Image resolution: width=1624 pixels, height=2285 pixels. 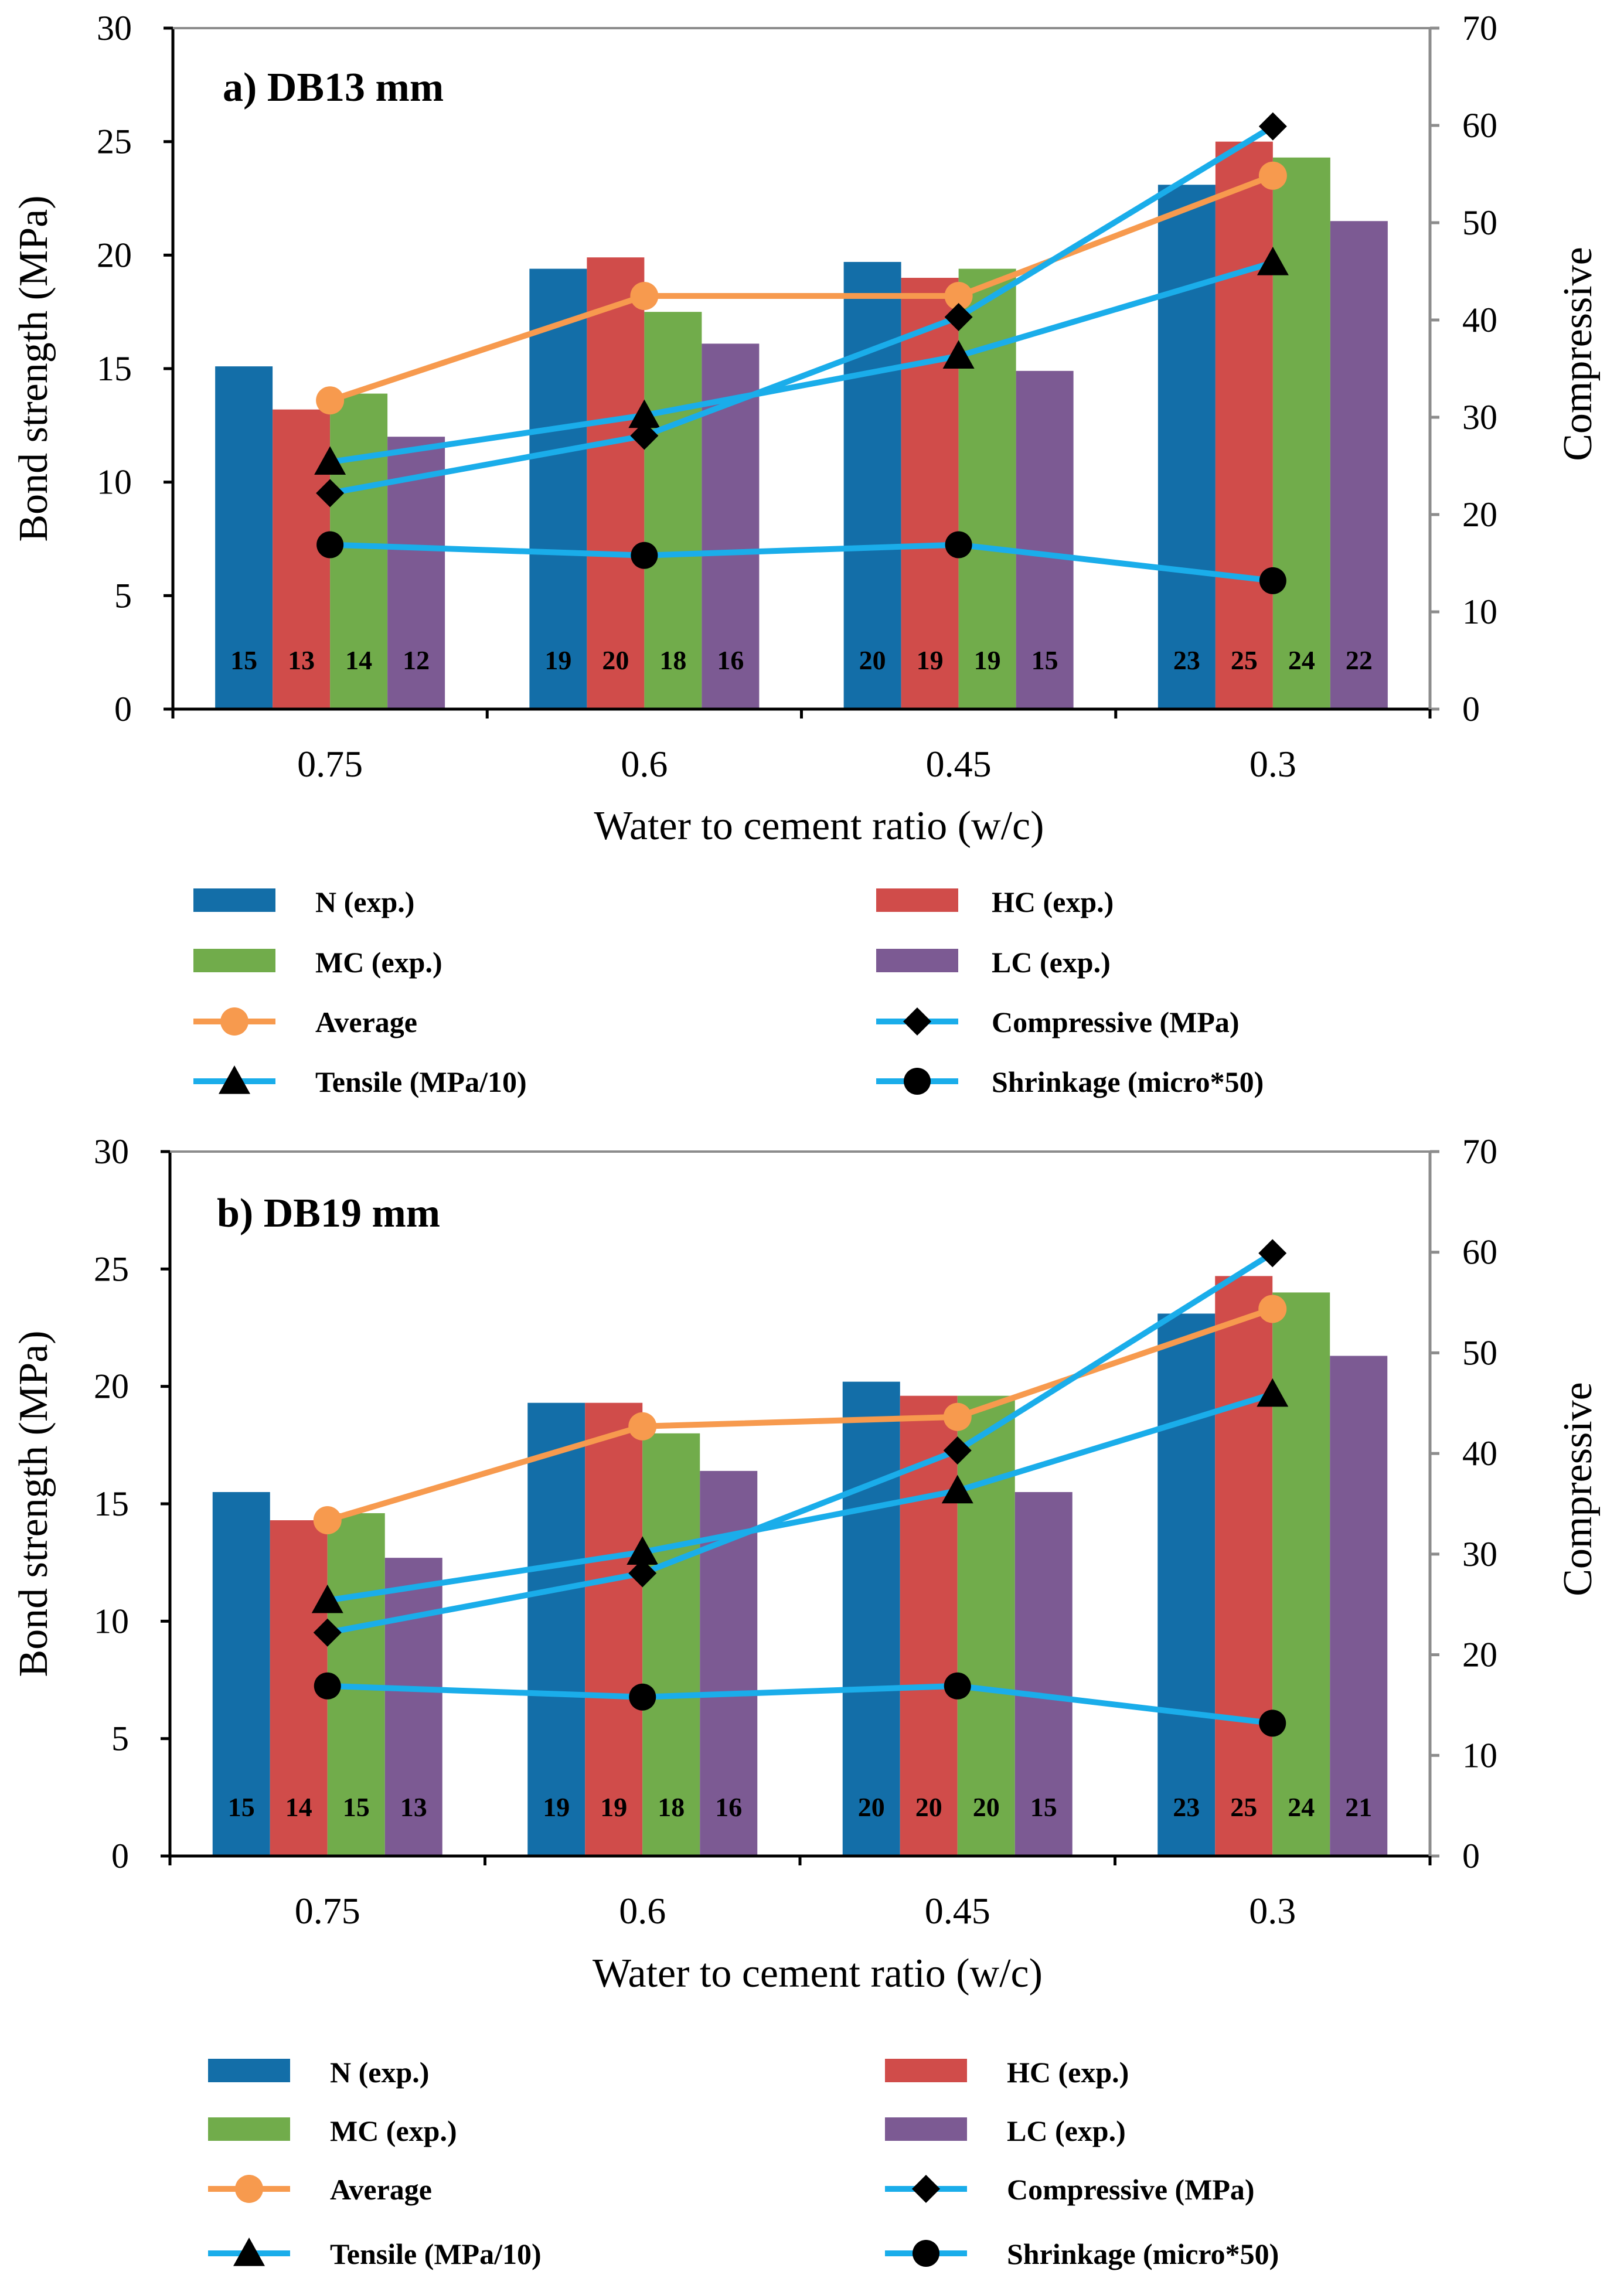 What do you see at coordinates (1243, 1807) in the screenshot?
I see `bar-label-hc-4: 25` at bounding box center [1243, 1807].